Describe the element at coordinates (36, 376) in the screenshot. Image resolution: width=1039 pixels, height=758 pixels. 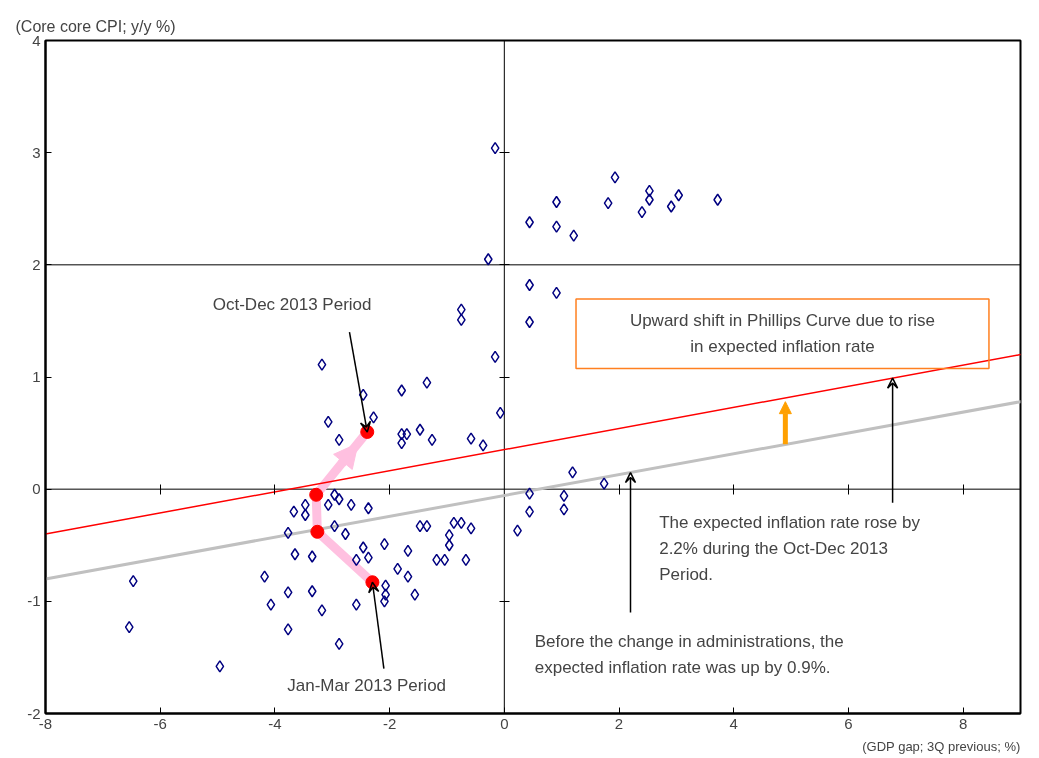
I see `y-tick-label: 1` at that location.